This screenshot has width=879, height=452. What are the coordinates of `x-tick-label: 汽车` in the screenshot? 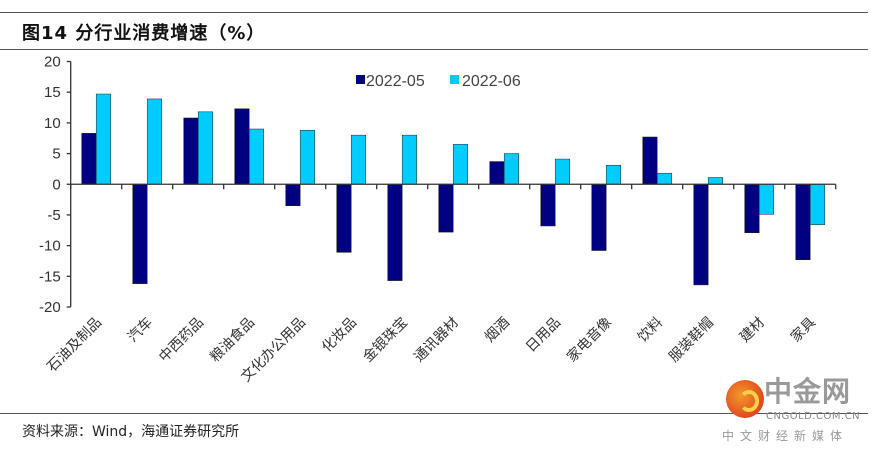 It's located at (140, 330).